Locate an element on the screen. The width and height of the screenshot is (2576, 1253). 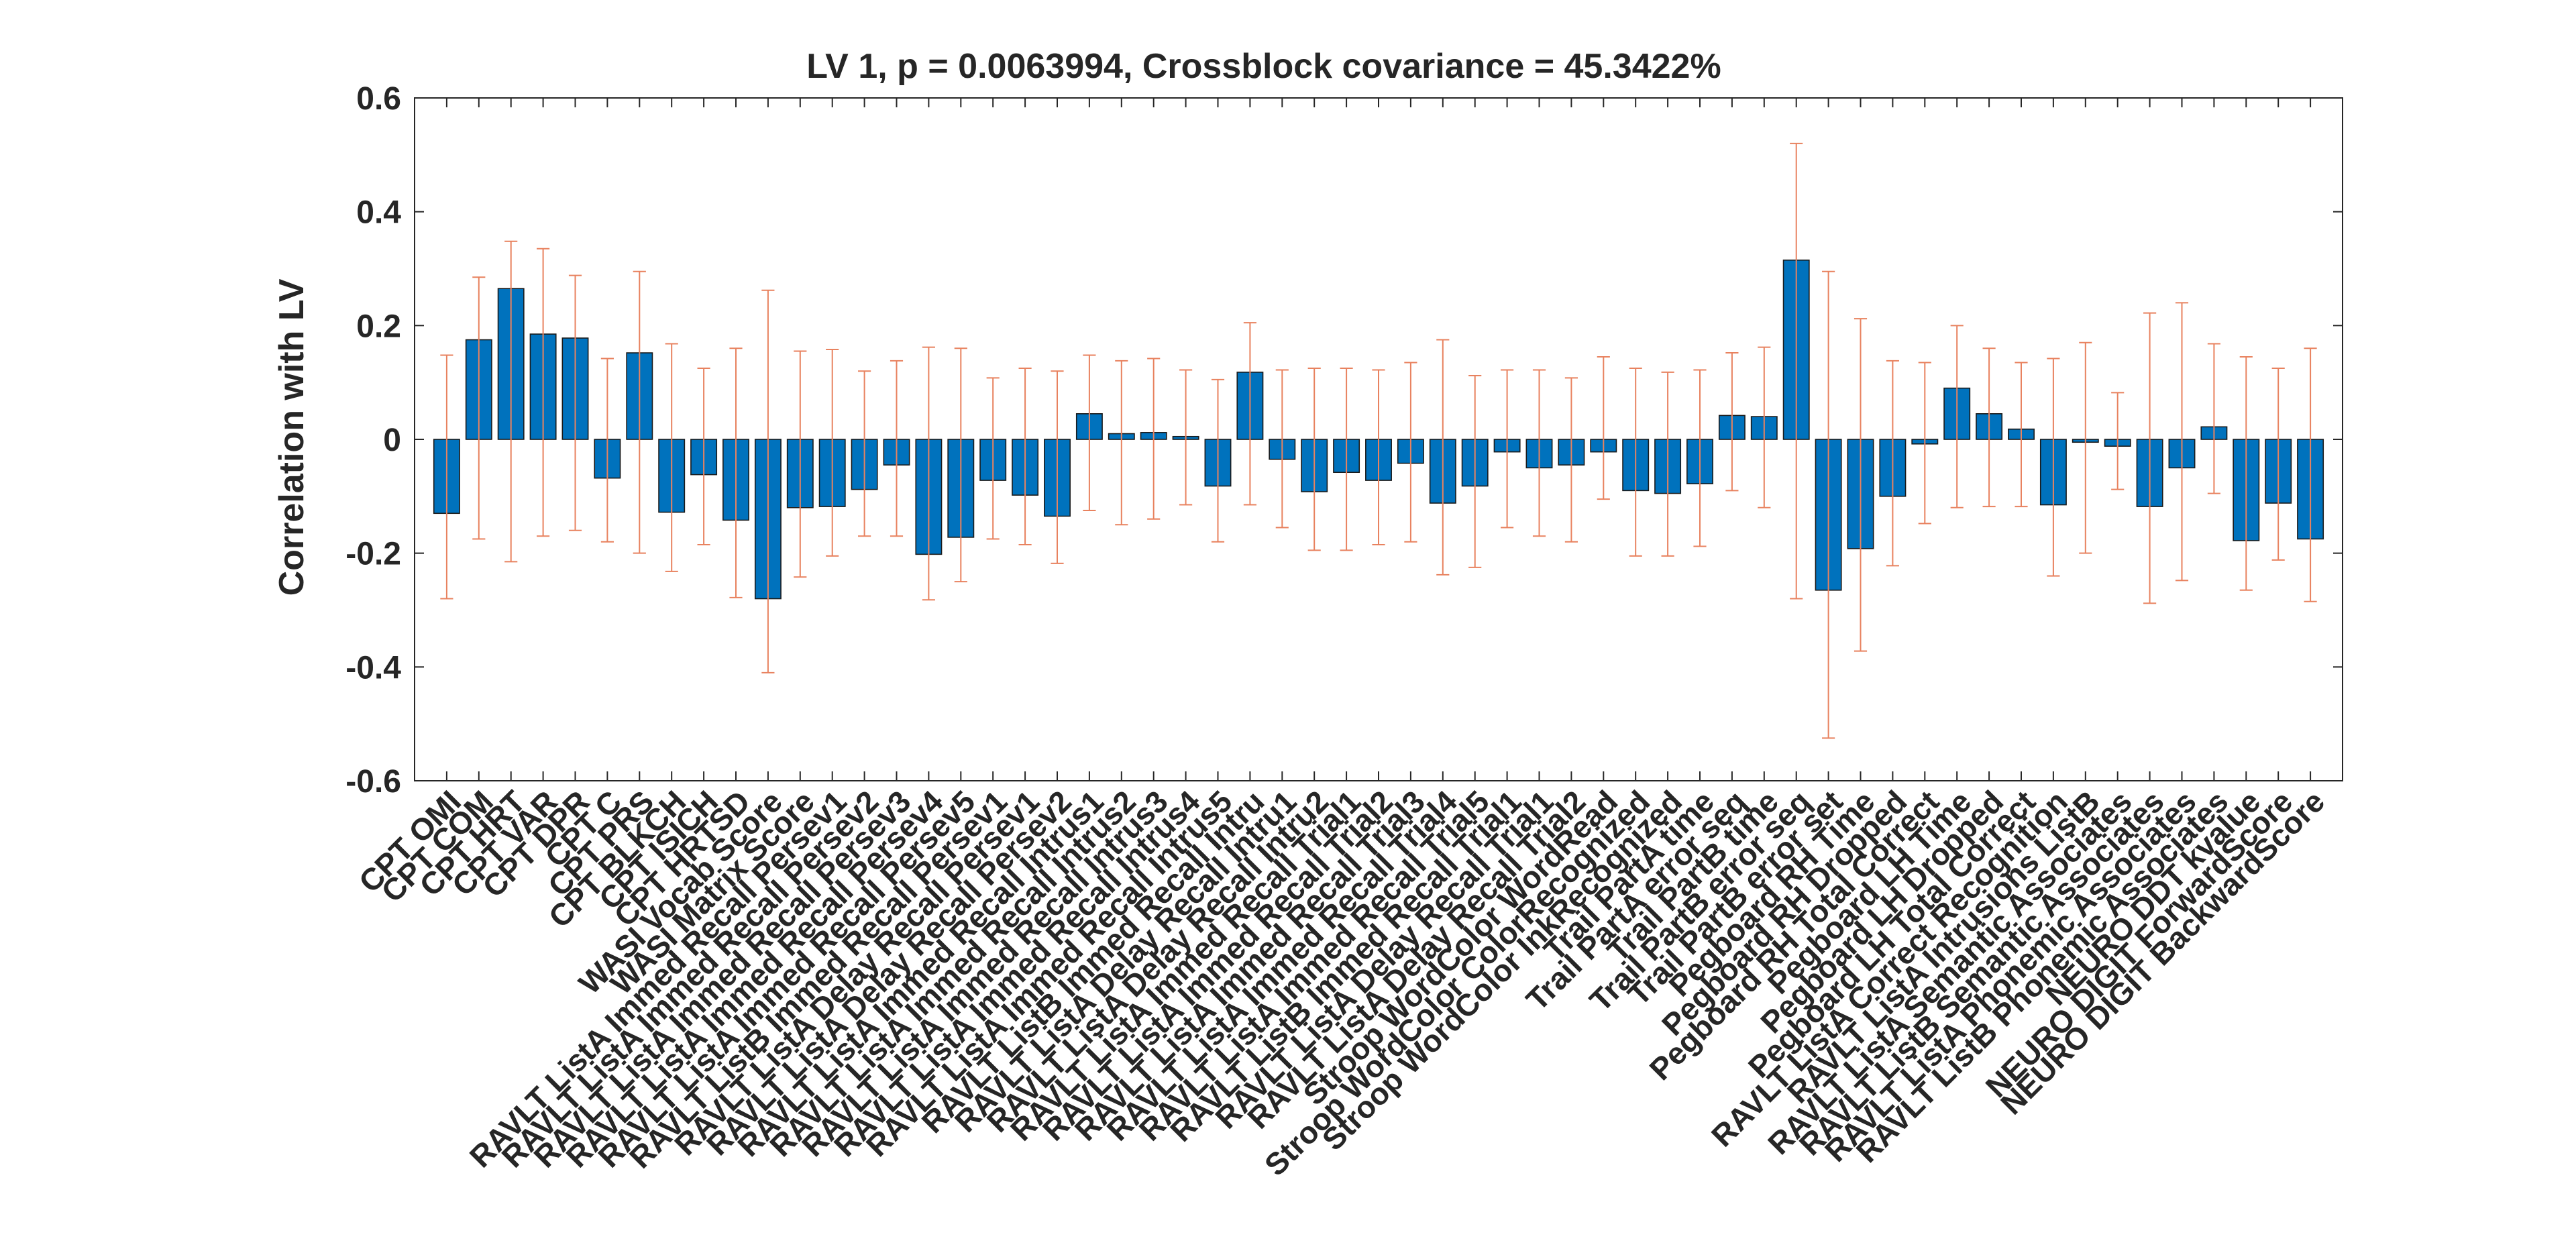
y-tick-label: 0.4 is located at coordinates (378, 213).